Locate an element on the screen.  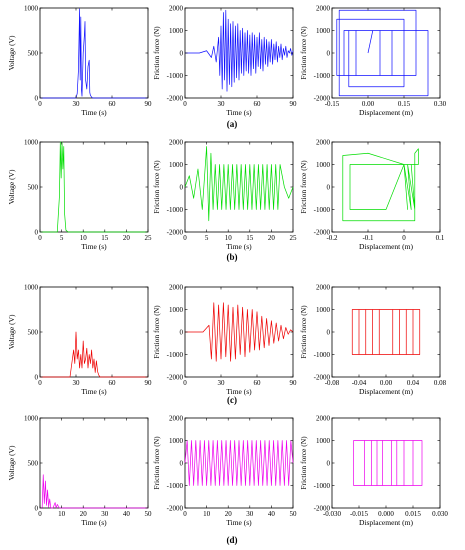
x-tick-label: 0.04 is located at coordinates (413, 383).